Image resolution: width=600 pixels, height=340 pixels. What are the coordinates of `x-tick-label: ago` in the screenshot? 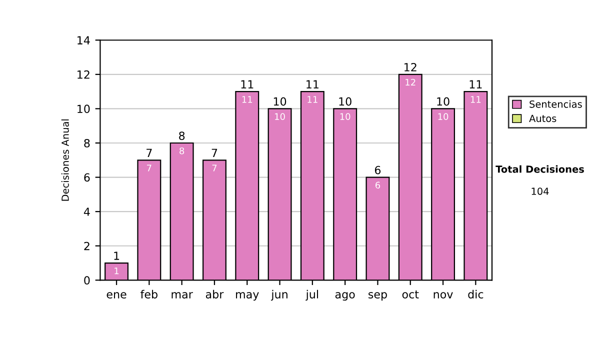 It's located at (345, 296).